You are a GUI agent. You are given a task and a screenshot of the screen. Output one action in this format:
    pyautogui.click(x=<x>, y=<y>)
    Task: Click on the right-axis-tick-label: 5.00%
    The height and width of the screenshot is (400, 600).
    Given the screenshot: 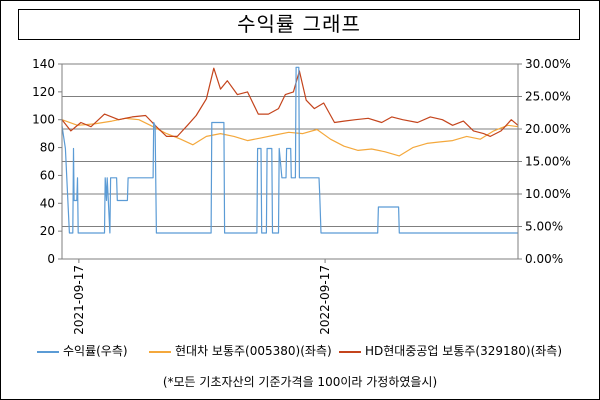 What is the action you would take?
    pyautogui.click(x=544, y=227)
    